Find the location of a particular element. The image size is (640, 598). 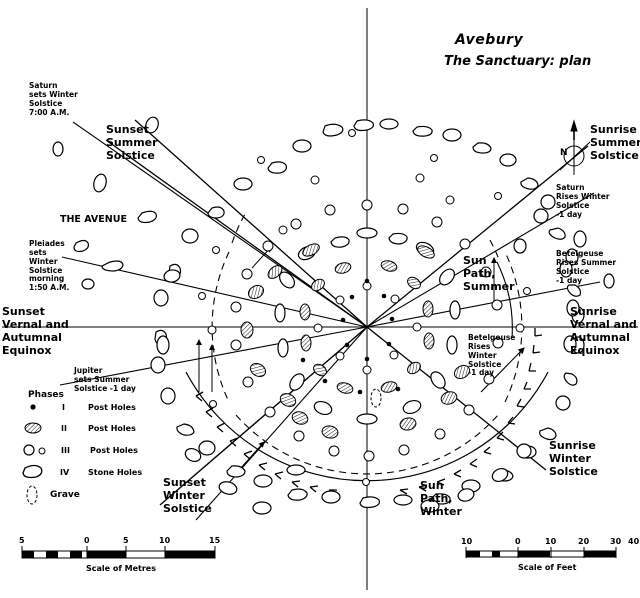

north-compass is located at coordinates (575, 147).